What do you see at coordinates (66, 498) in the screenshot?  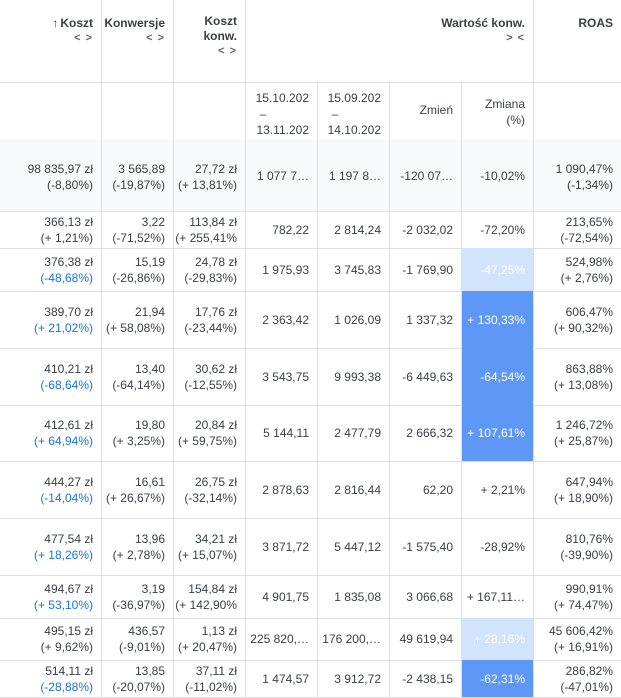 I see `cell-delta: (-14,04%)` at bounding box center [66, 498].